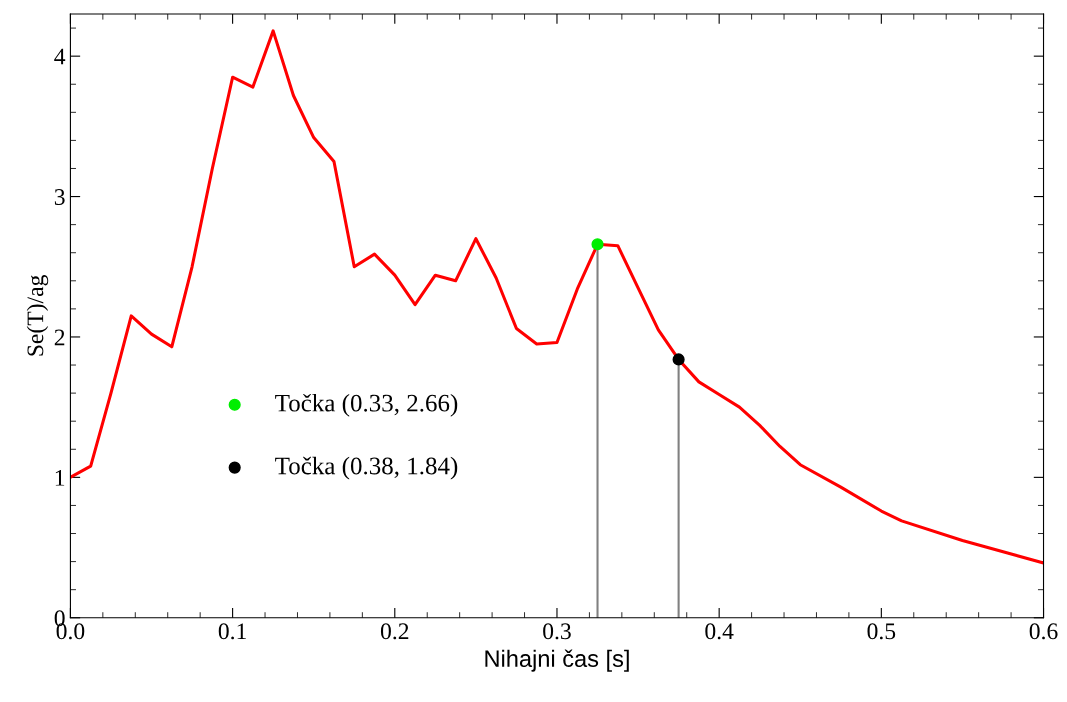 Image resolution: width=1067 pixels, height=702 pixels. I want to click on x-tick-label: 0.2, so click(394, 631).